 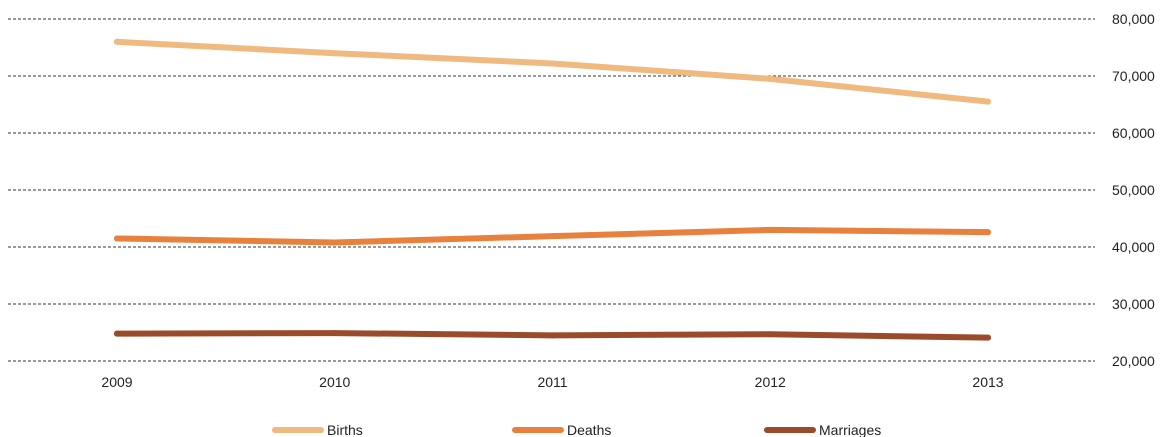 I want to click on y-tick-label: 20,000, so click(x=1133, y=361).